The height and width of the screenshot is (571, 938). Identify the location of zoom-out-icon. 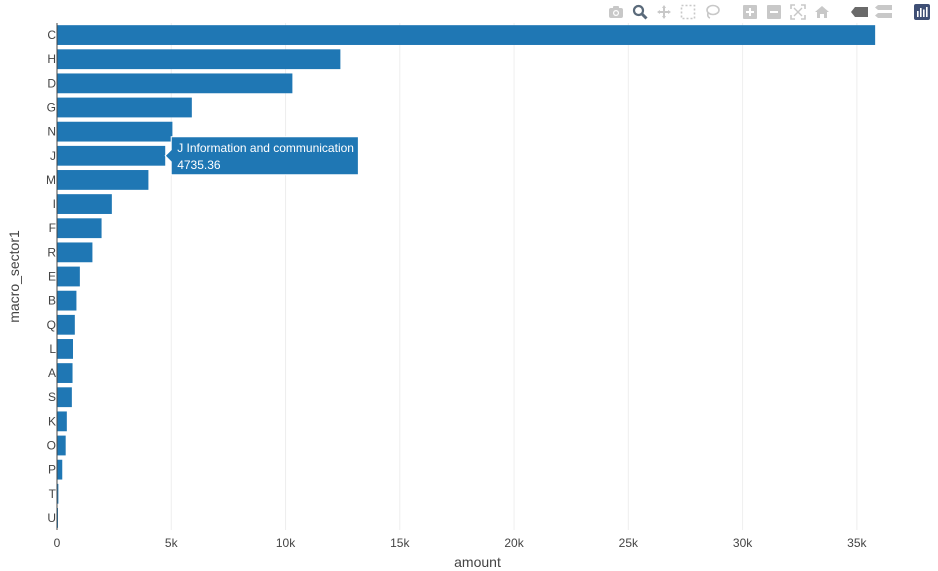
(774, 12).